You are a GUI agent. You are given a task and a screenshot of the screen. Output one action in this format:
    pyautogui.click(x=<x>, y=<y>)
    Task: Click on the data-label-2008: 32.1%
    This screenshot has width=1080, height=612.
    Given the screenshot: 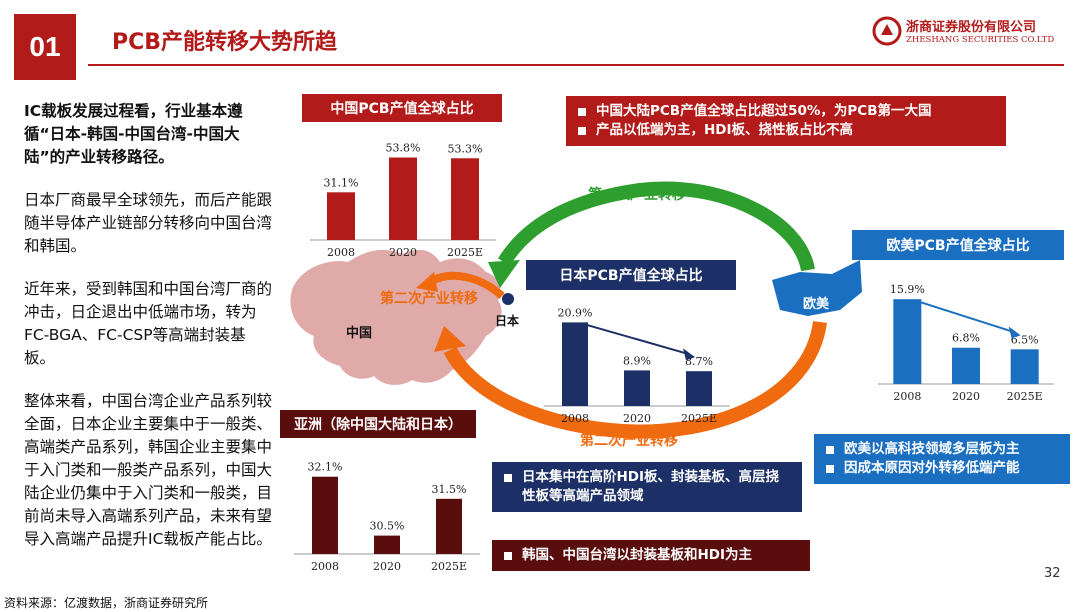 What is the action you would take?
    pyautogui.click(x=325, y=467)
    